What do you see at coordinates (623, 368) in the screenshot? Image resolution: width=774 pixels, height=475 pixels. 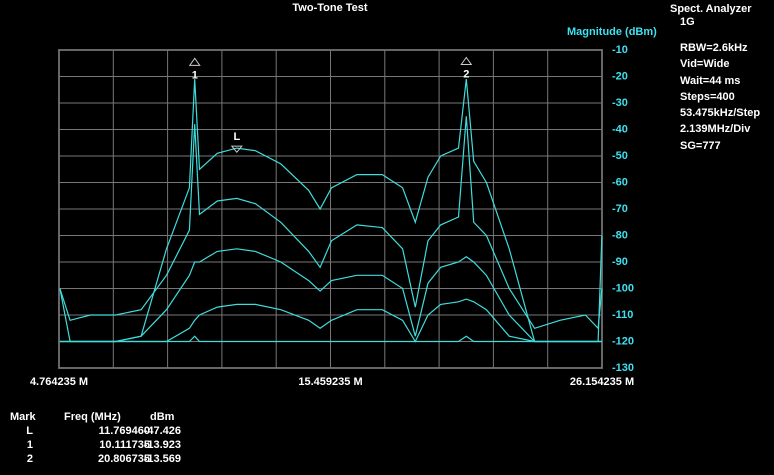 I see `y-tick-label: -130` at bounding box center [623, 368].